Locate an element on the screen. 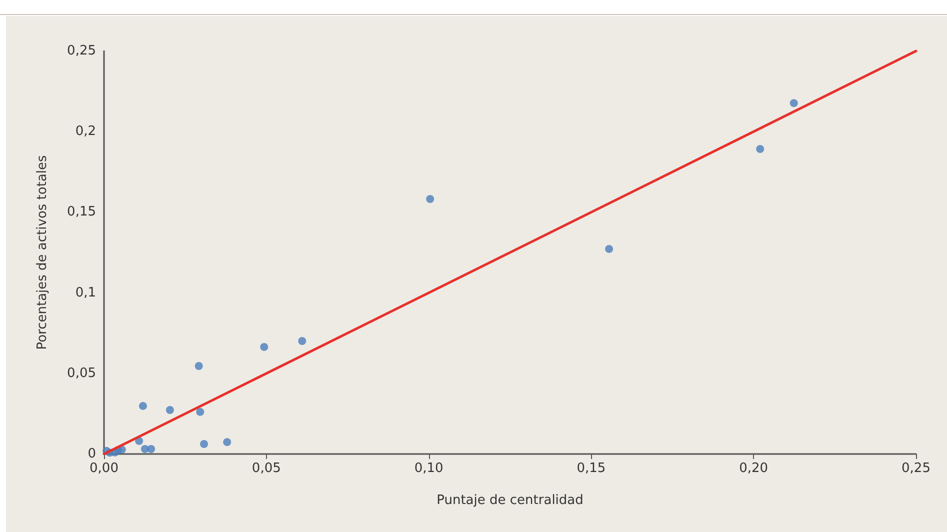  x-tick-label: 0,10 is located at coordinates (429, 468).